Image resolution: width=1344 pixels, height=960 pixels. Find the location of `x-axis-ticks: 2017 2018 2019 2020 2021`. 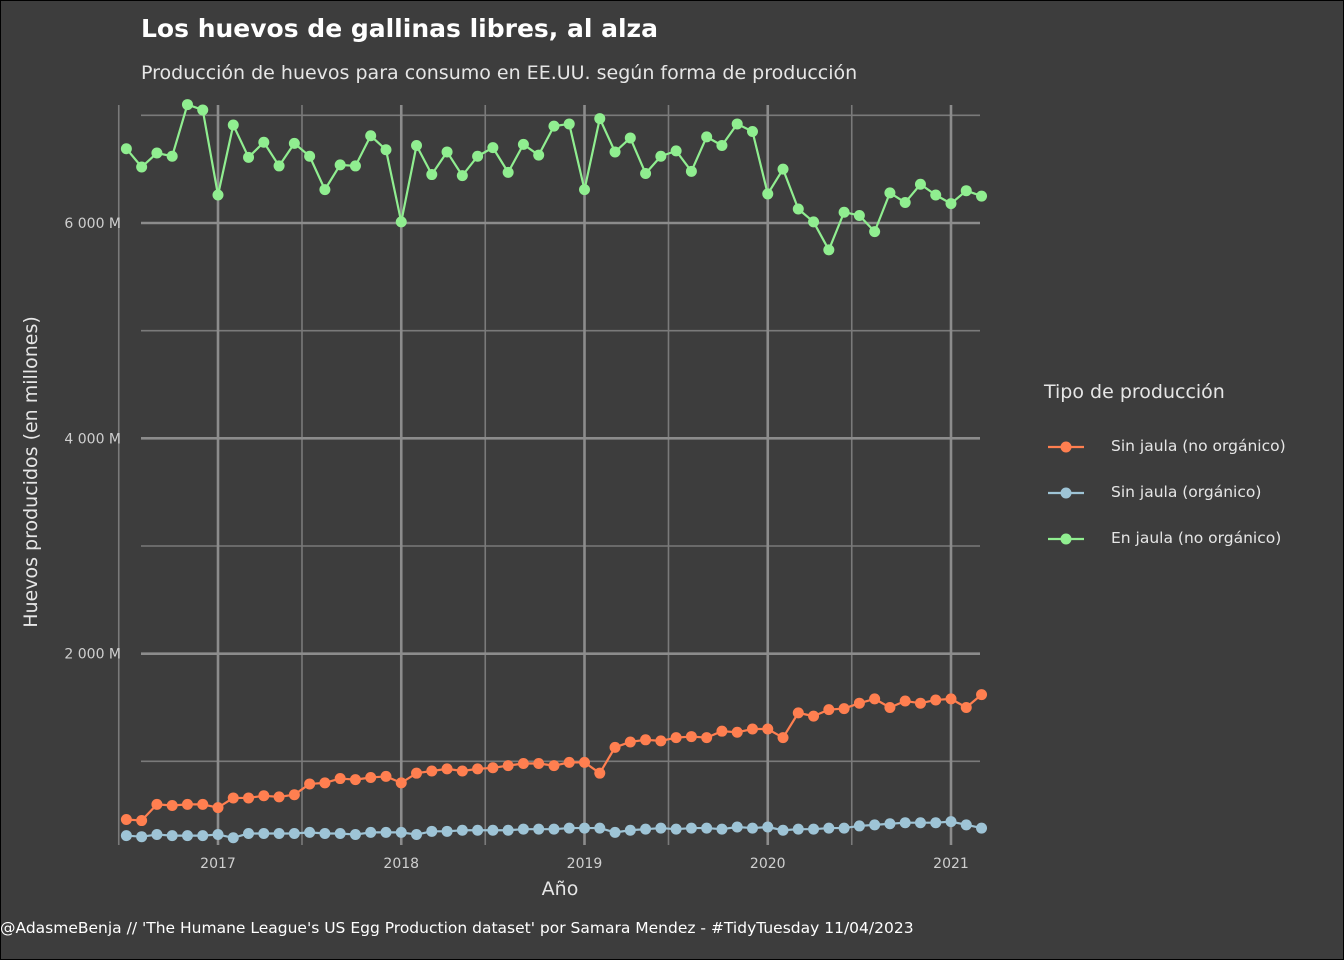

x-axis-ticks: 2017 2018 2019 2020 2021 is located at coordinates (584, 864).